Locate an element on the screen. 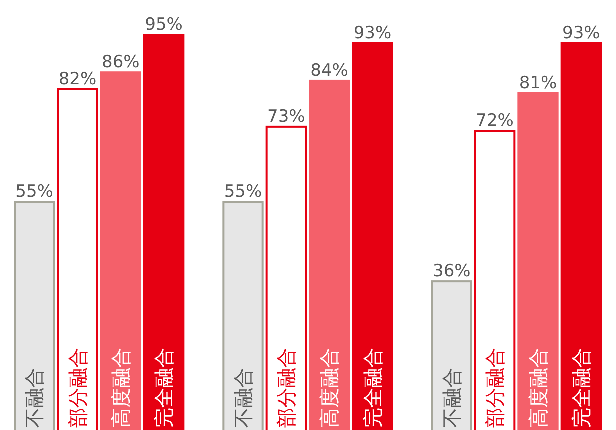  data-label: 81% is located at coordinates (538, 84).